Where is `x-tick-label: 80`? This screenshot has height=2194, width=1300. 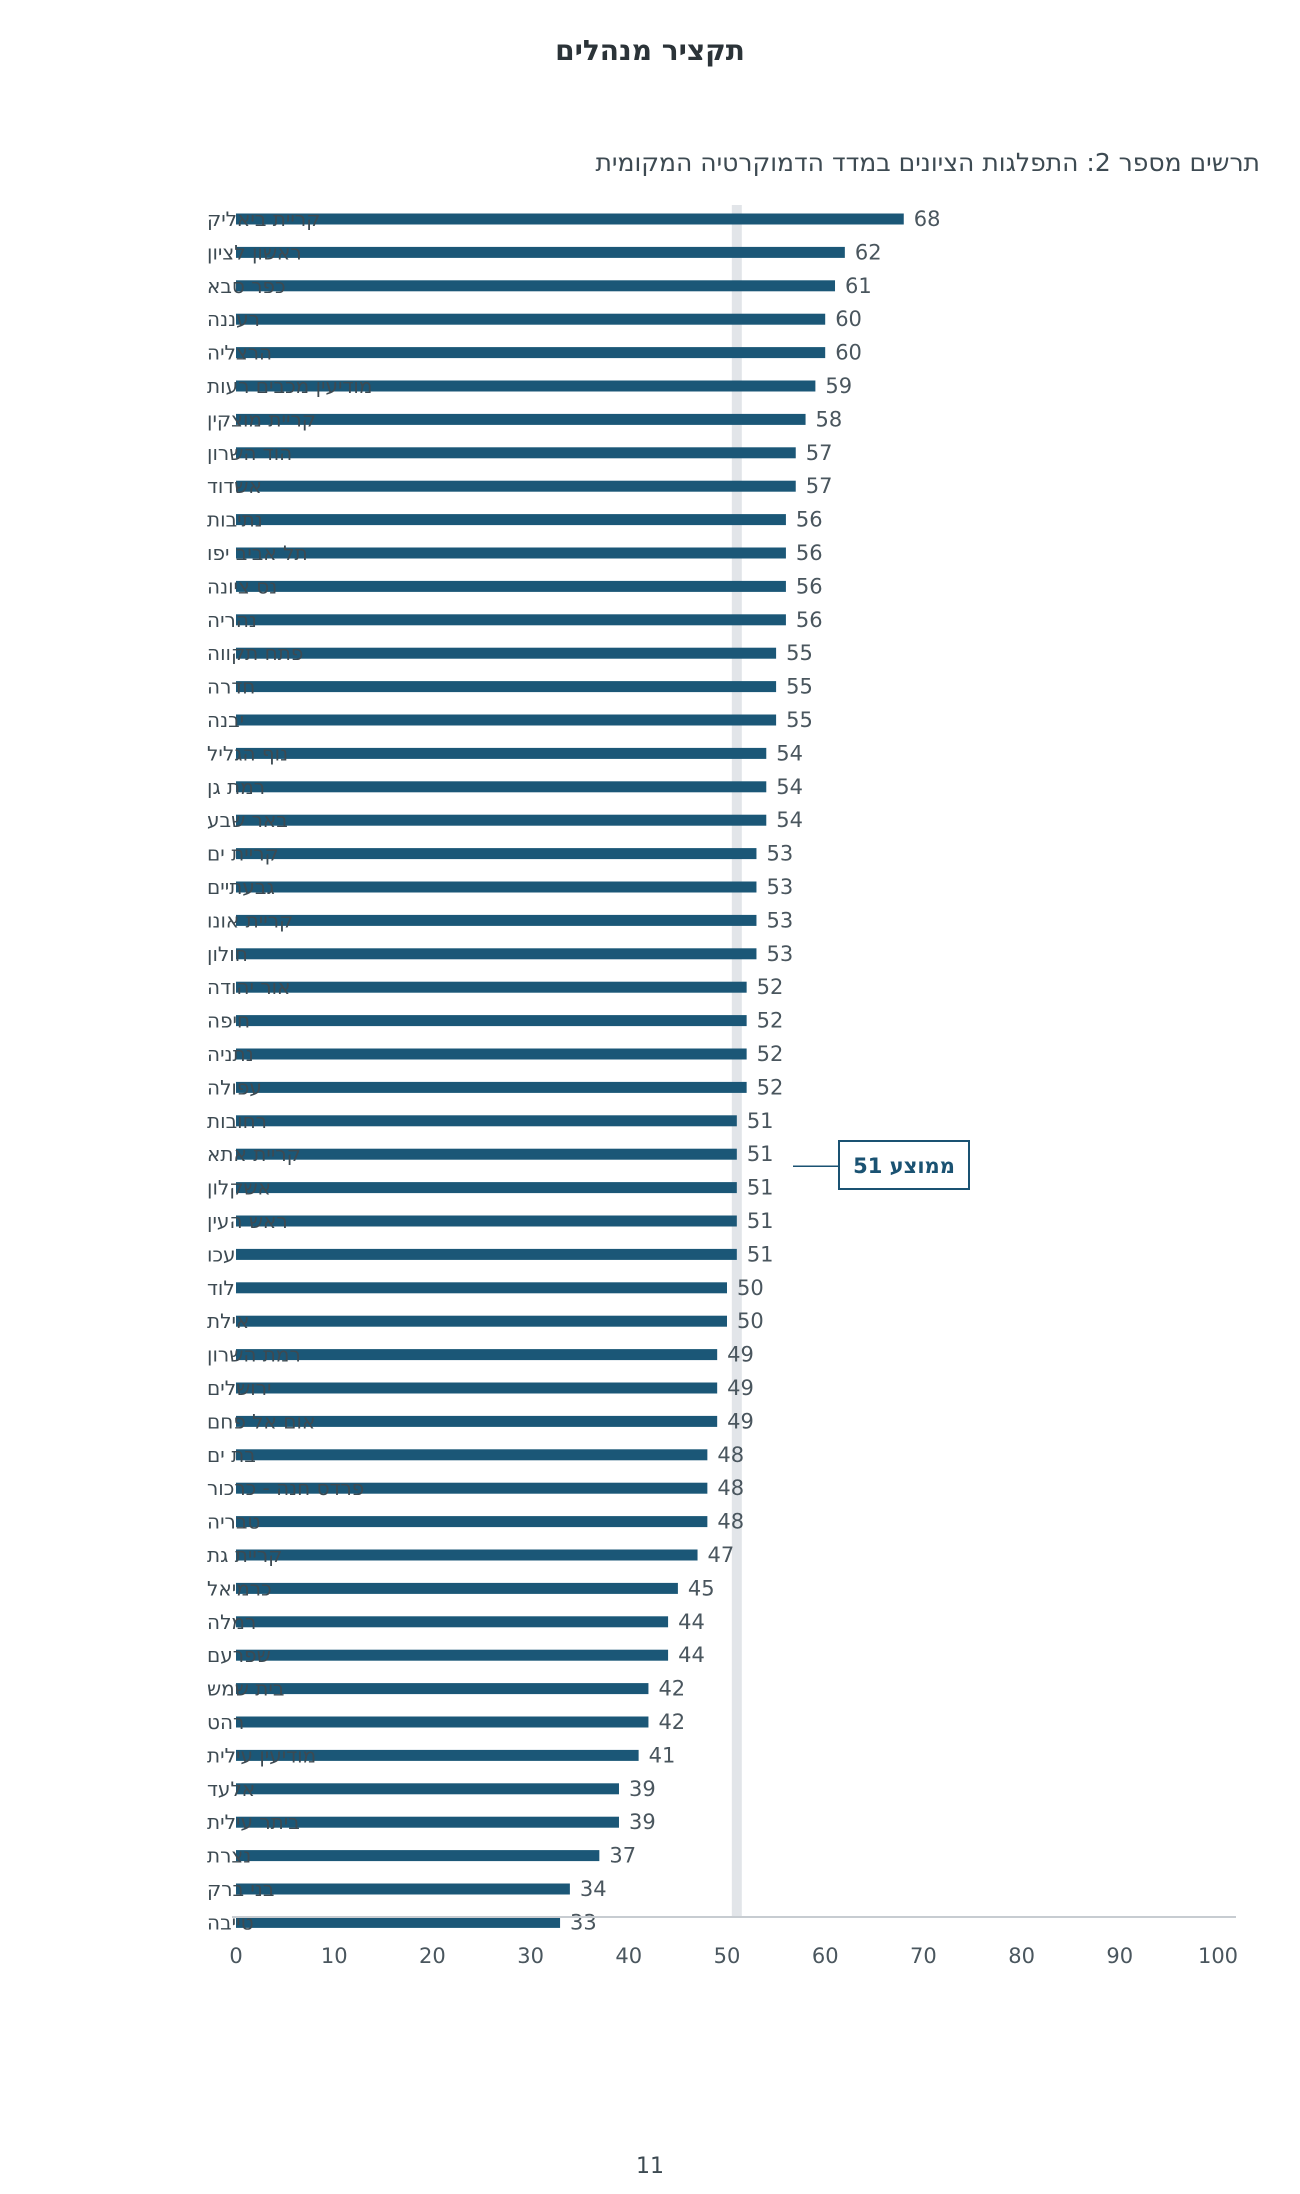 x-tick-label: 80 is located at coordinates (1021, 1956).